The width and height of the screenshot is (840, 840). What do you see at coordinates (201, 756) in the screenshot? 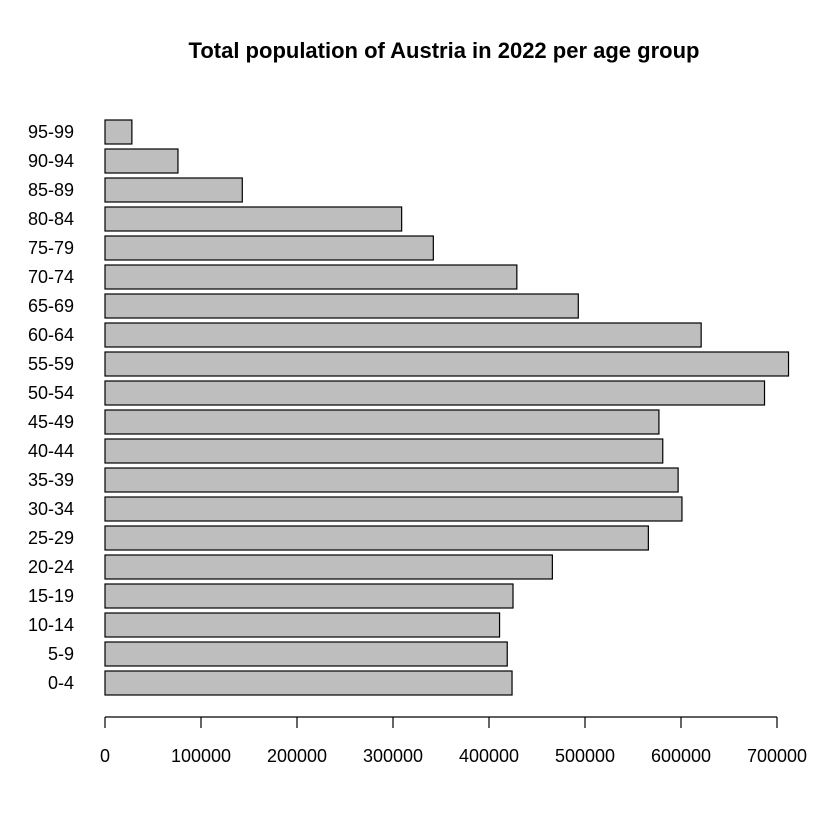
I see `x-tick-label: 100000` at bounding box center [201, 756].